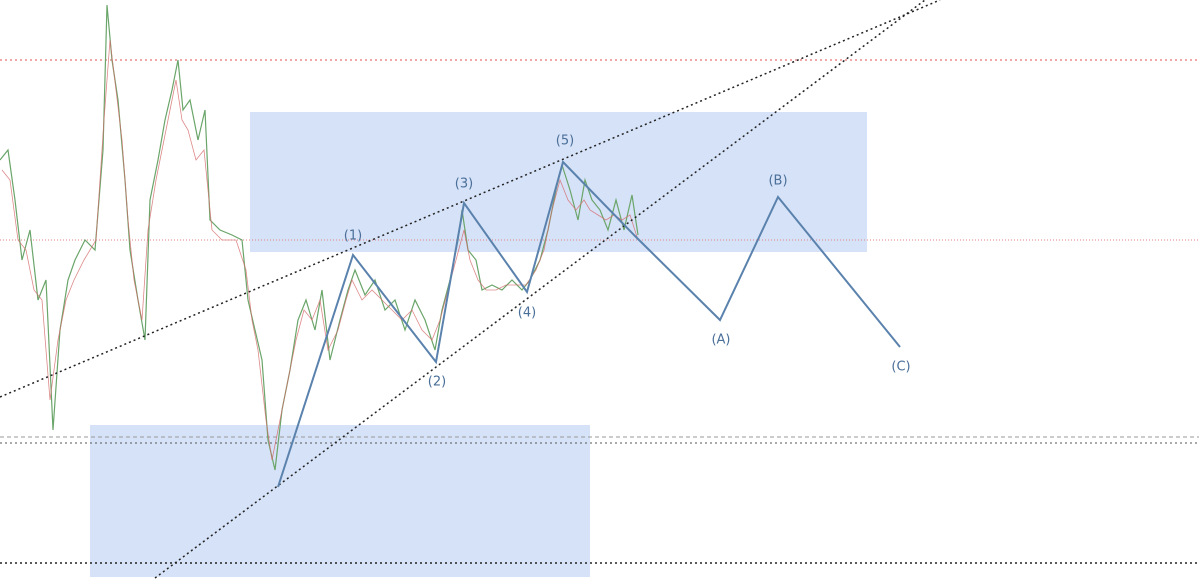 This screenshot has width=1199, height=581. I want to click on wave-label: (1), so click(353, 236).